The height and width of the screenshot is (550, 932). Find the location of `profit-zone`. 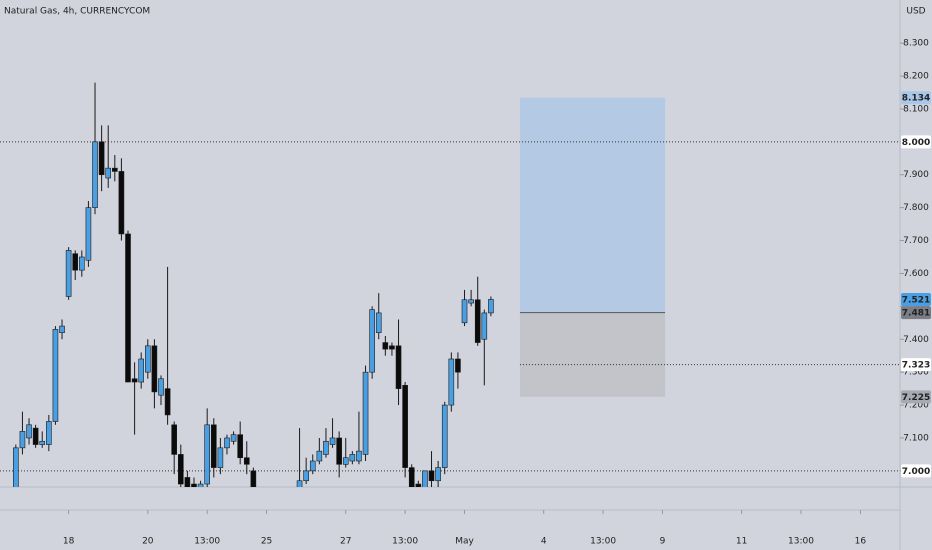

profit-zone is located at coordinates (592, 205).